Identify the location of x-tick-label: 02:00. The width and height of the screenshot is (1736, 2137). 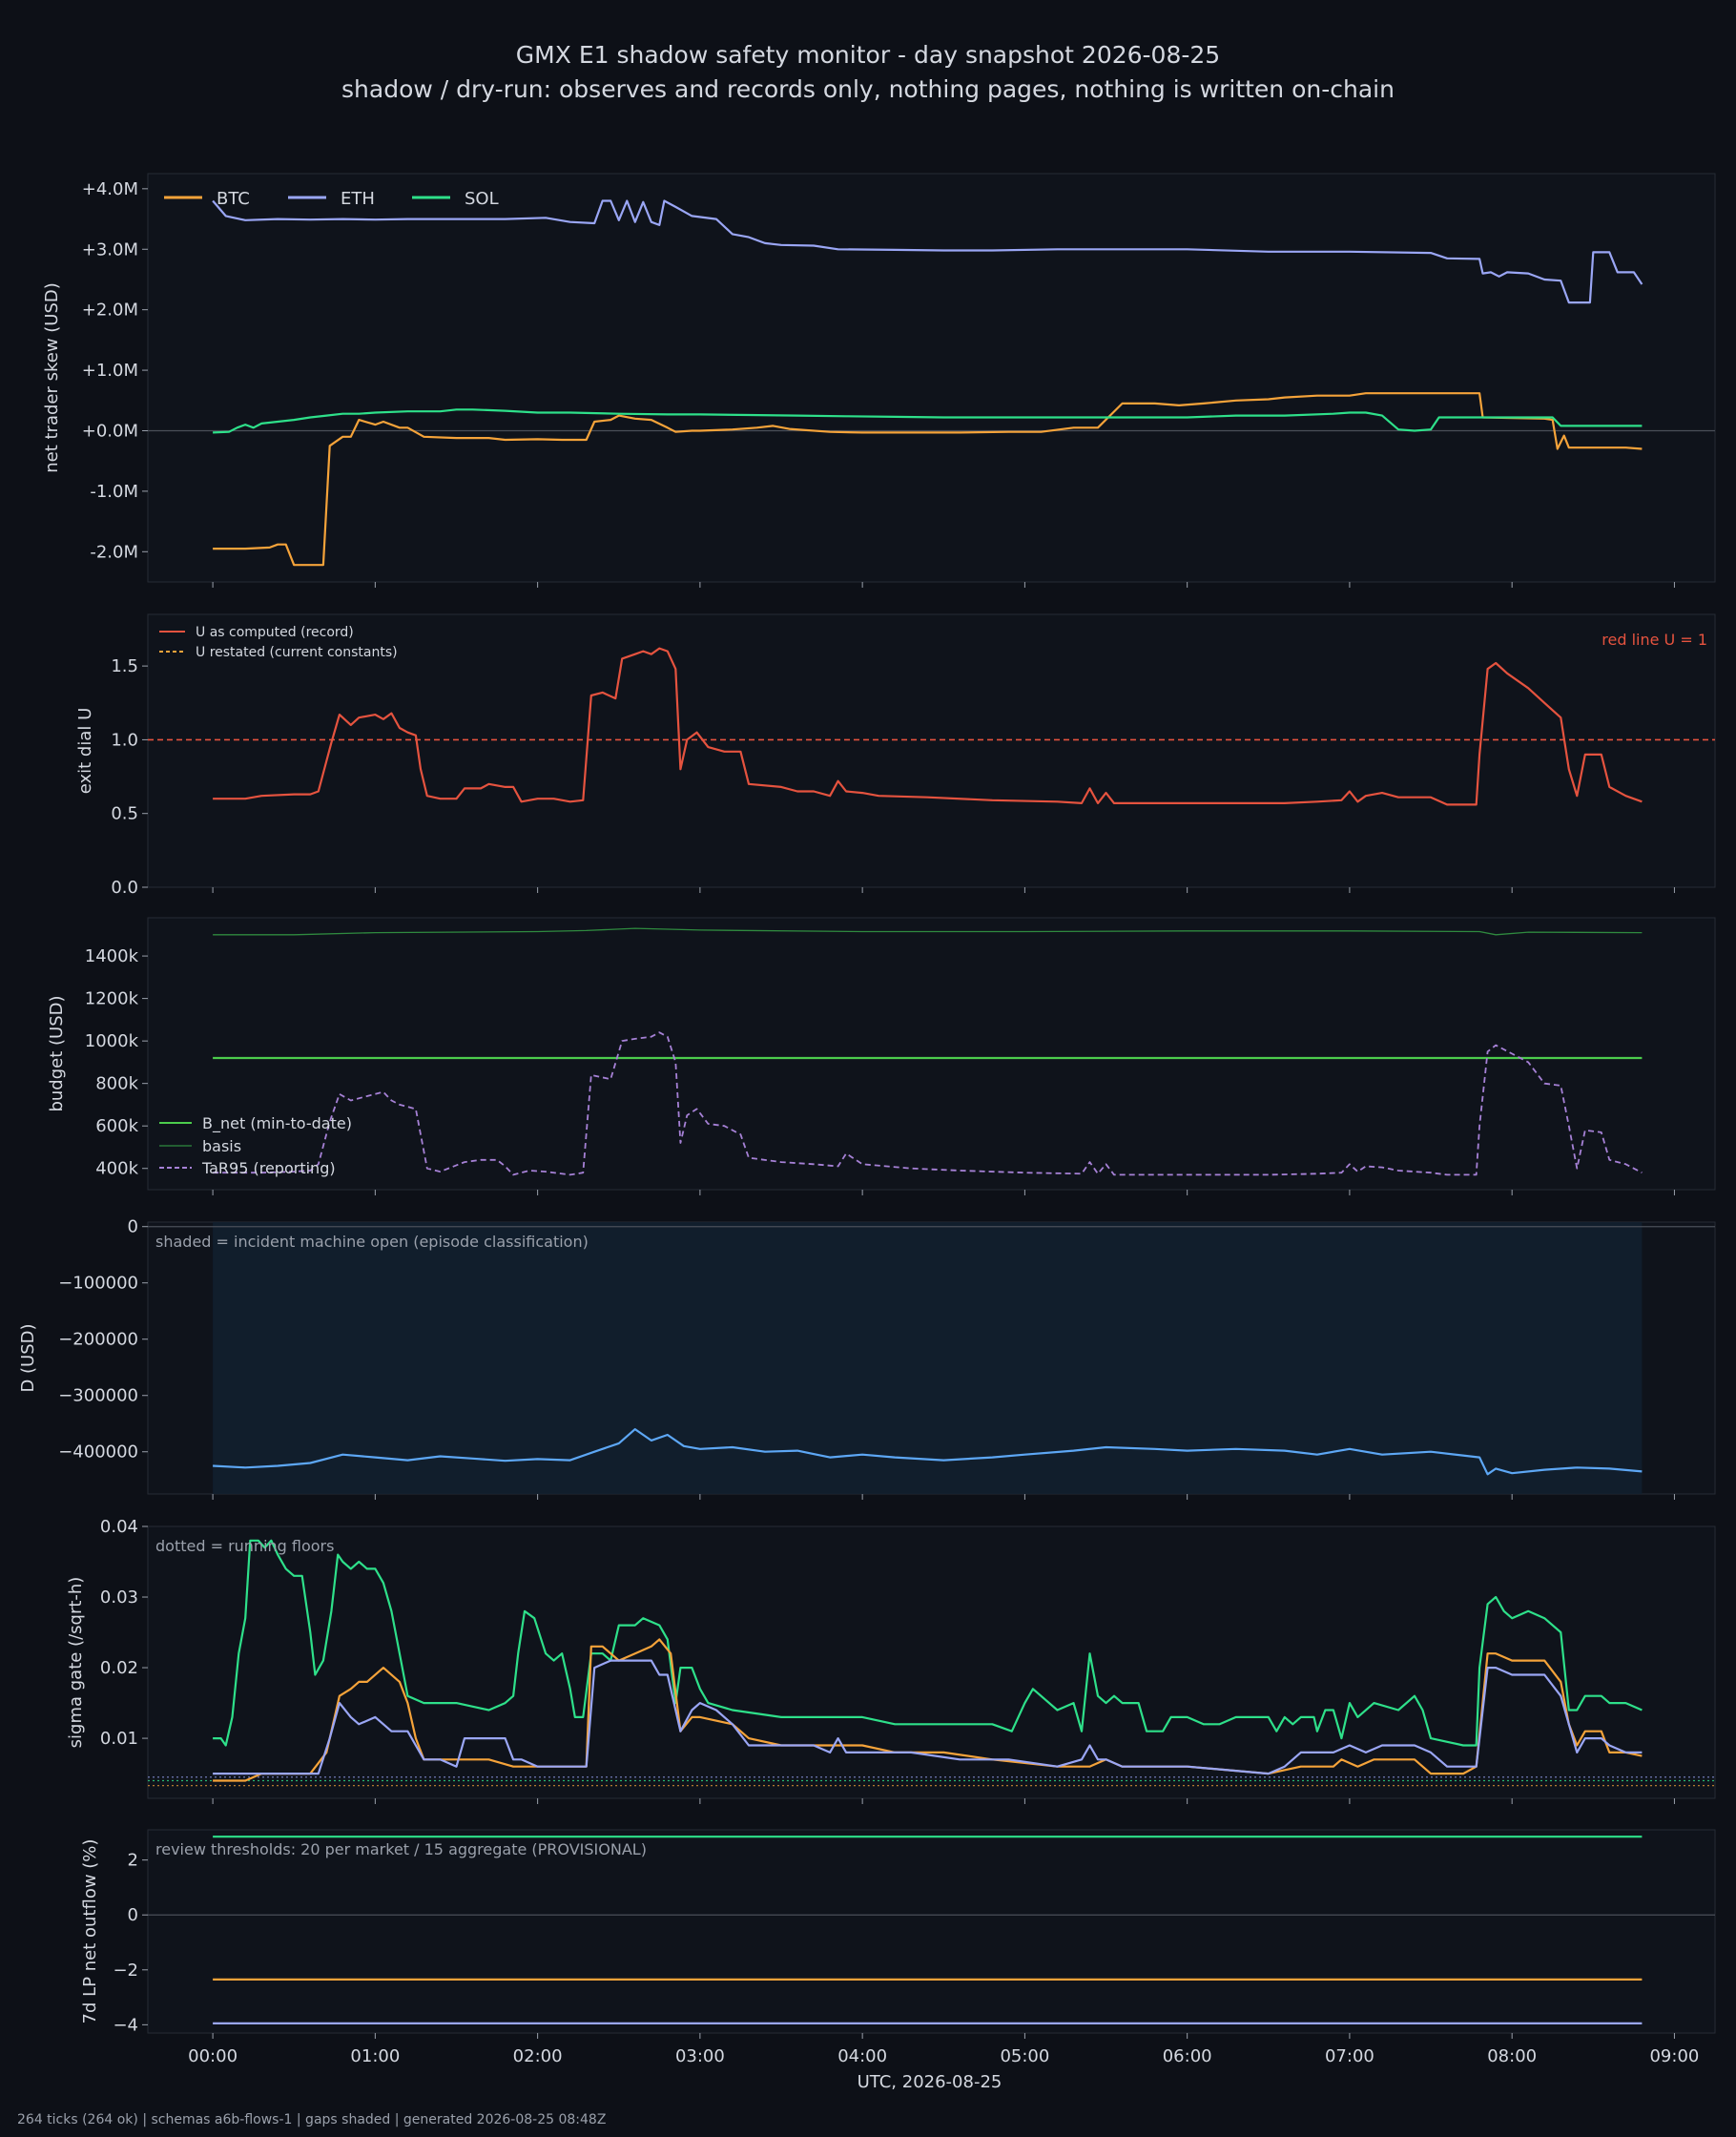
(538, 2056).